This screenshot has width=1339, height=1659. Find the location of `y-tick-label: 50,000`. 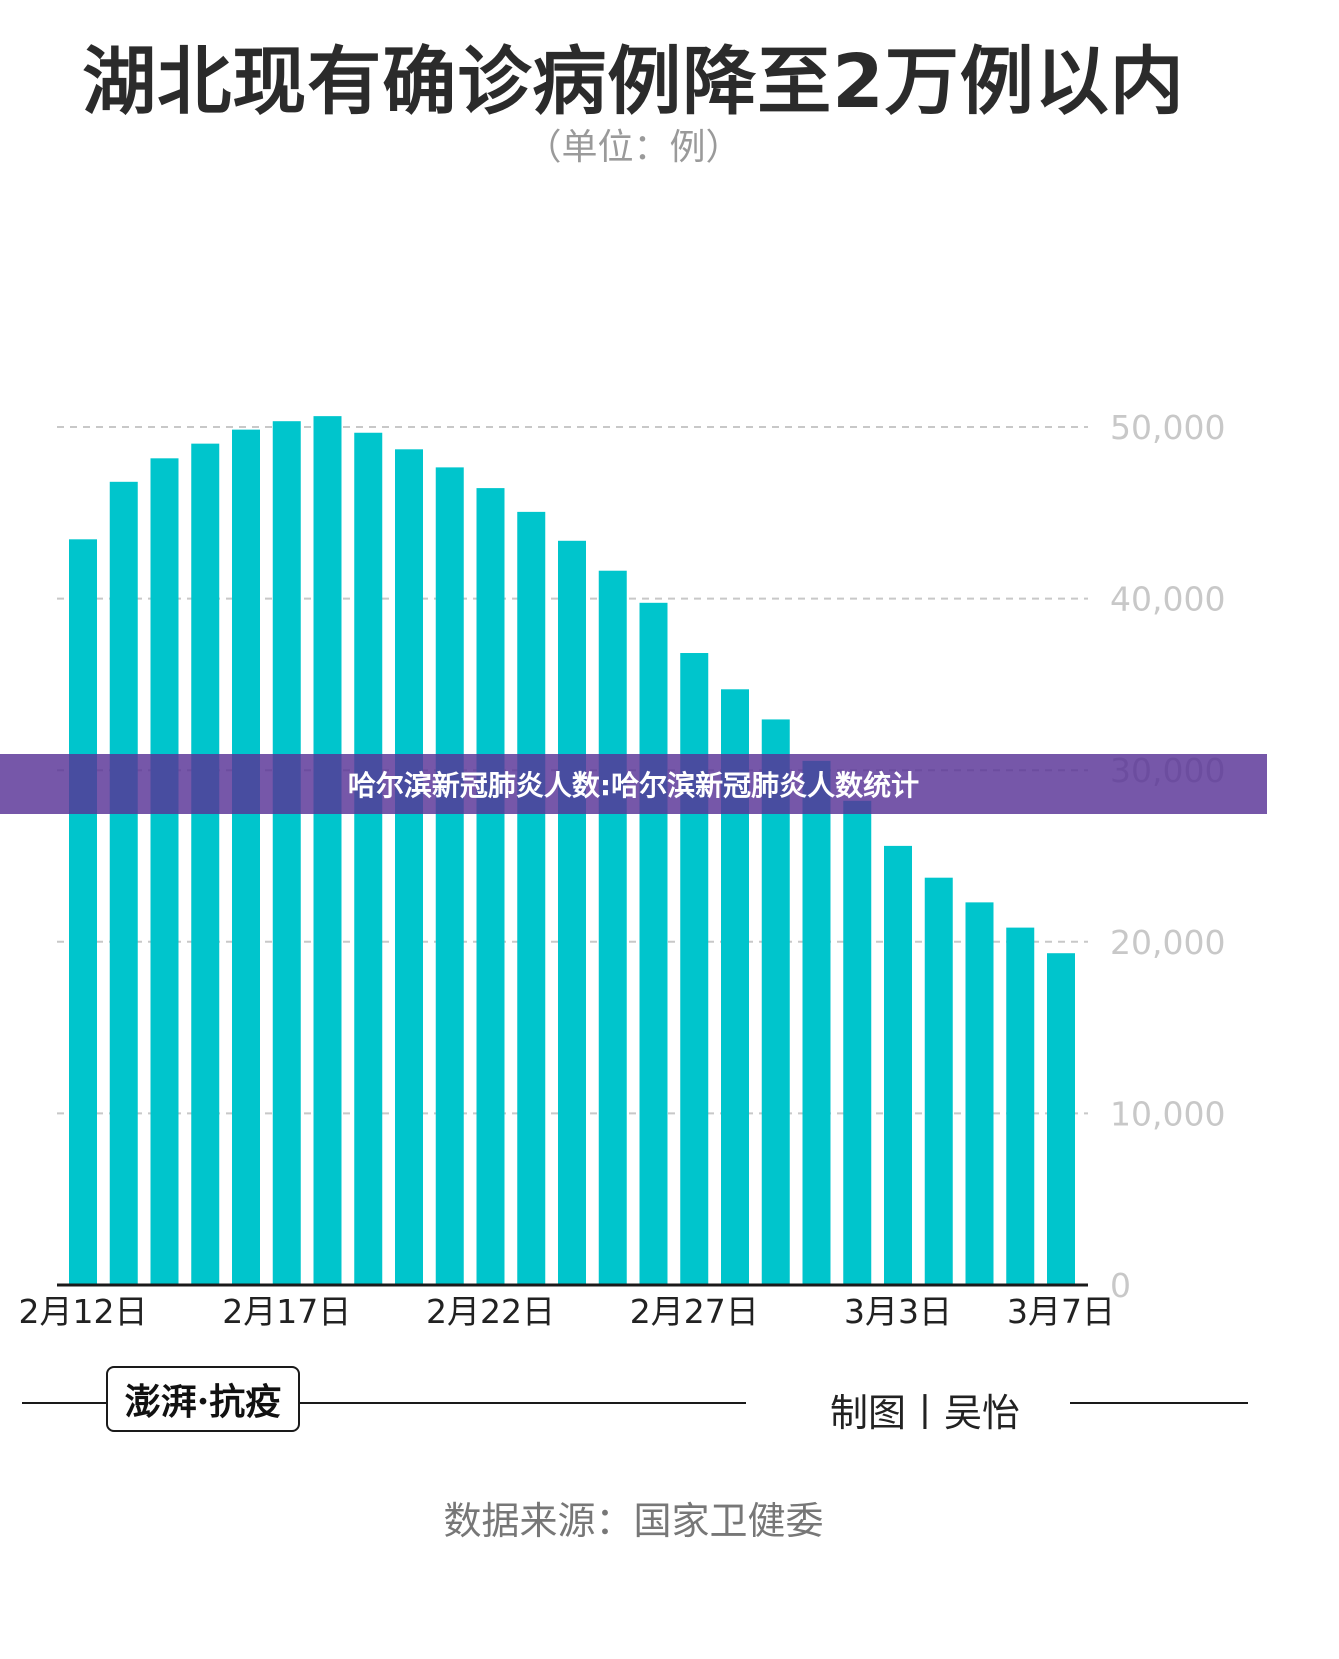

y-tick-label: 50,000 is located at coordinates (1167, 427).